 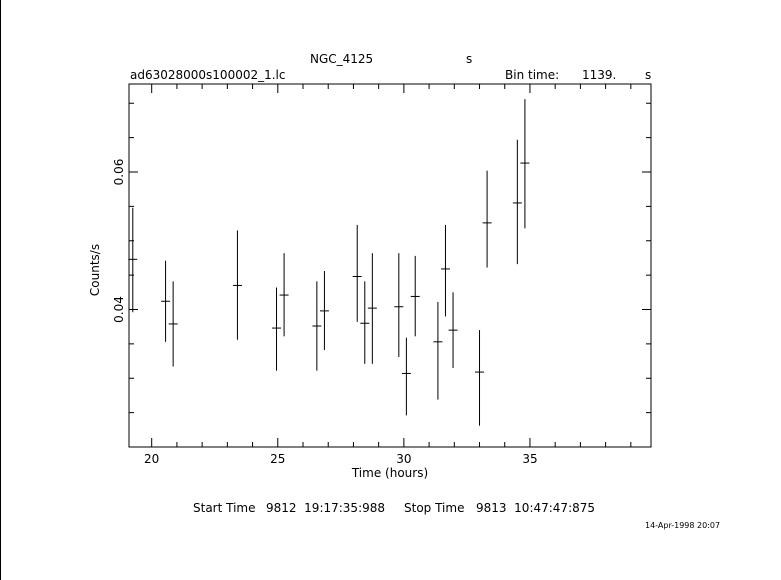 I want to click on plot-timestamp: 14-Apr-1998 20:07, so click(x=683, y=525).